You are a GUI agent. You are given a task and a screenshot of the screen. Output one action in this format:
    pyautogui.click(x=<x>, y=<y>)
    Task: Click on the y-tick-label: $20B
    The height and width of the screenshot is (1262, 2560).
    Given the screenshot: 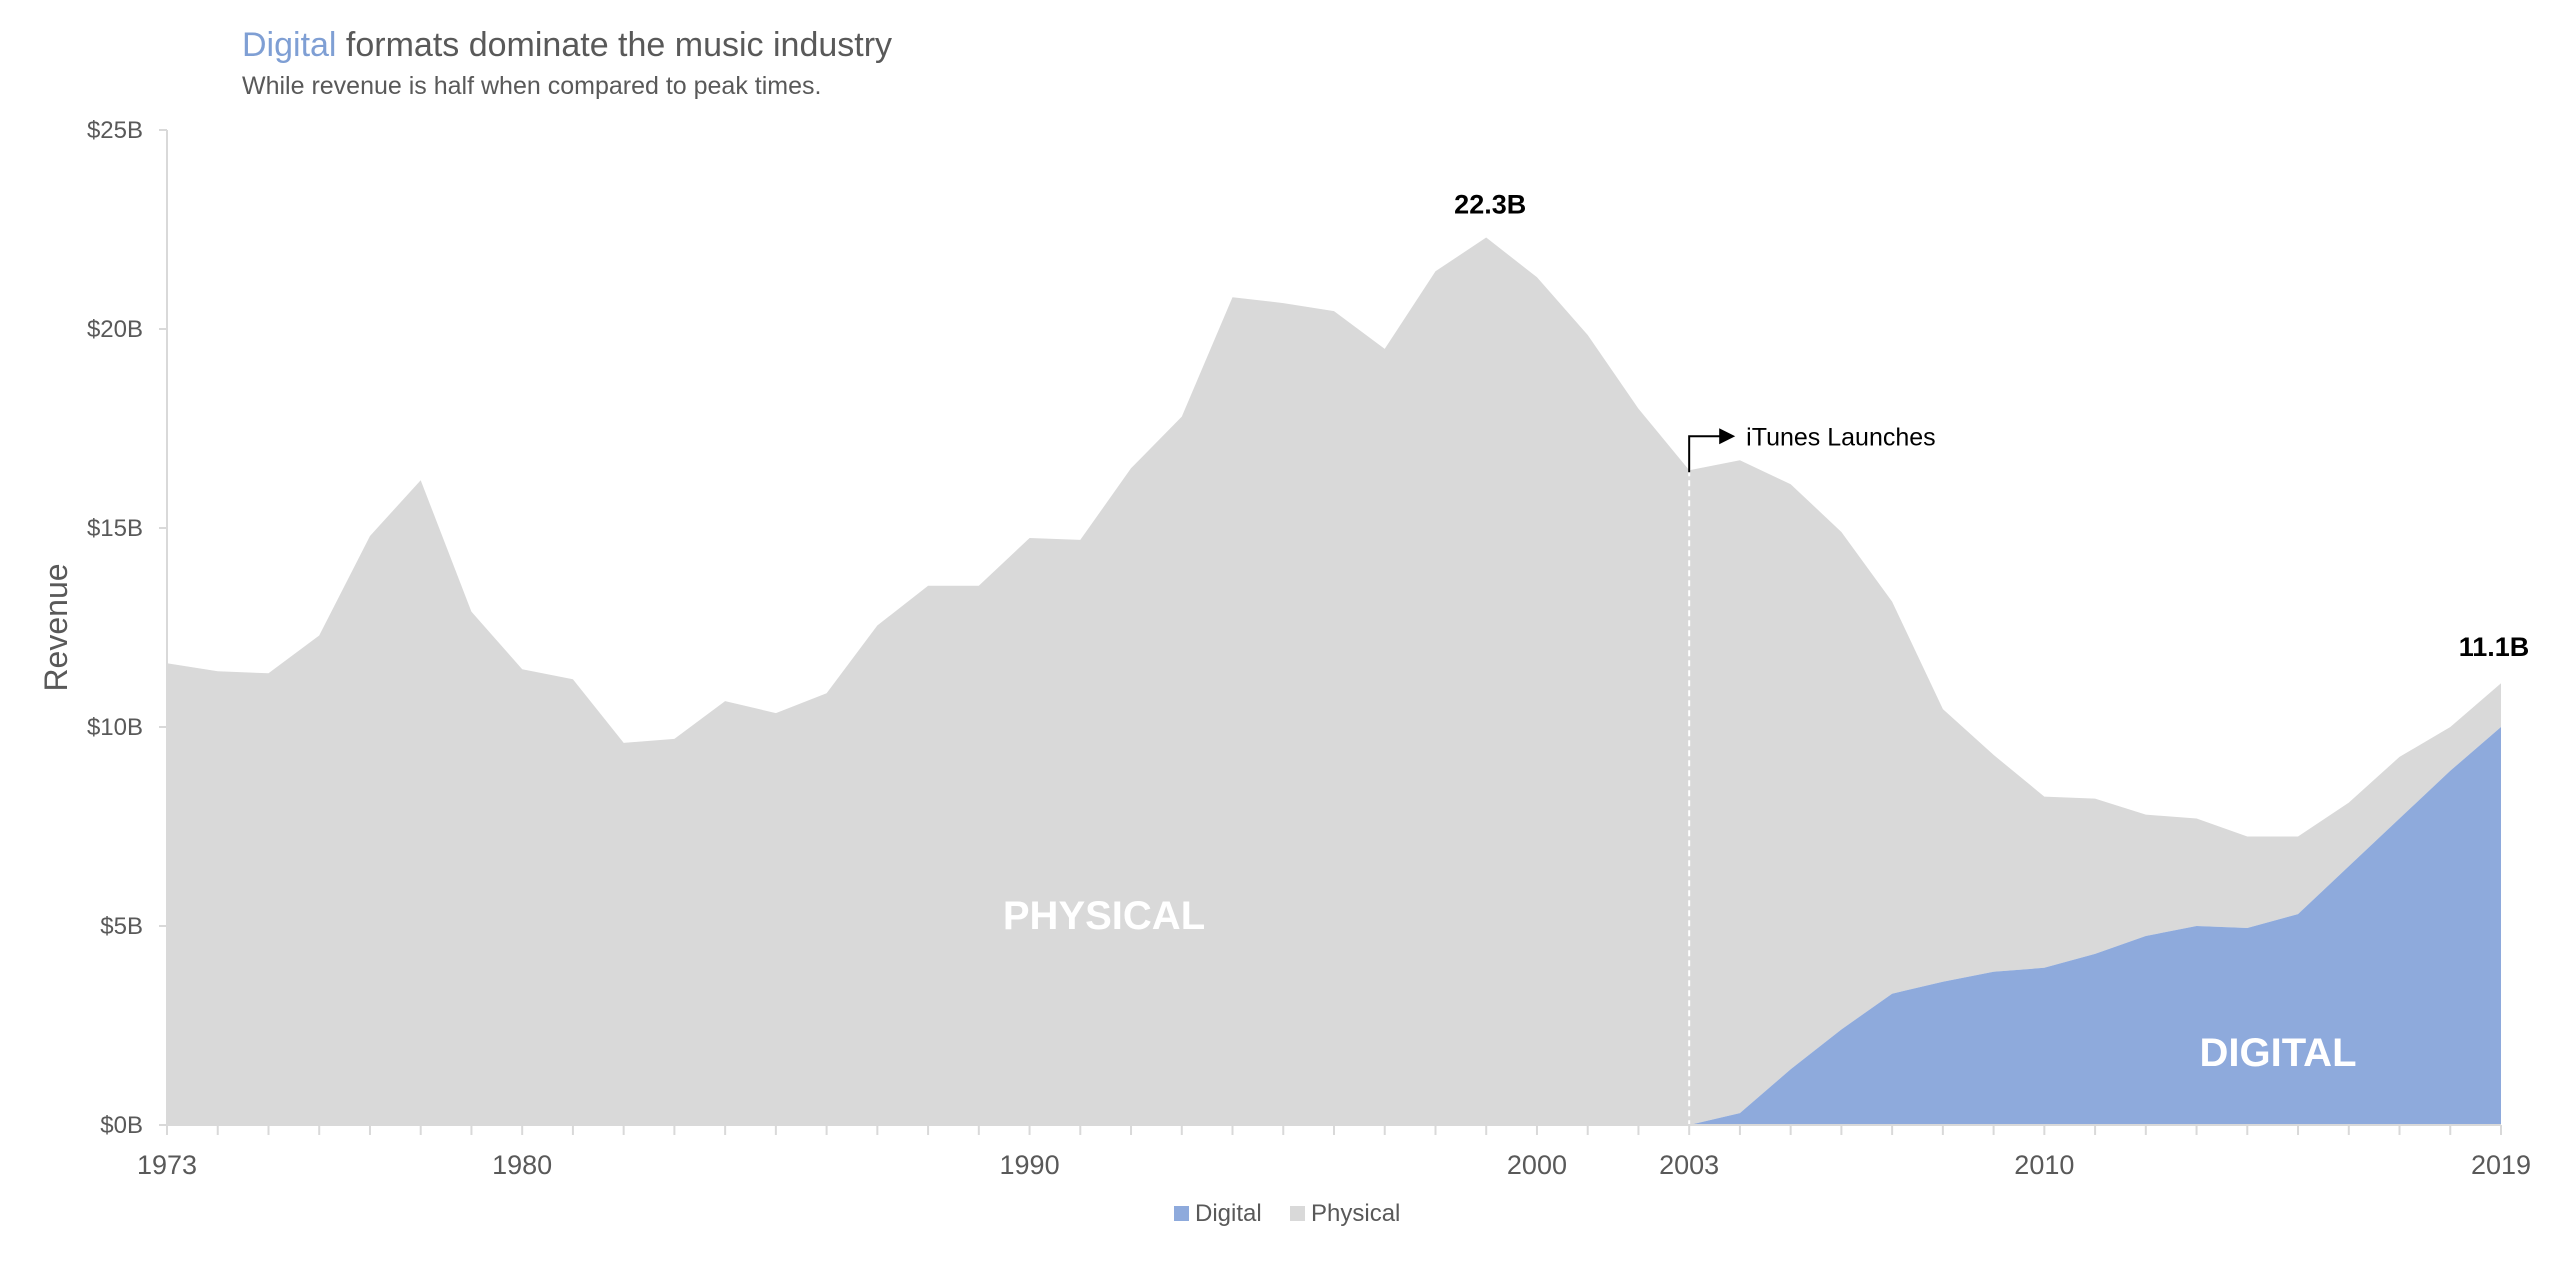 What is the action you would take?
    pyautogui.click(x=115, y=329)
    